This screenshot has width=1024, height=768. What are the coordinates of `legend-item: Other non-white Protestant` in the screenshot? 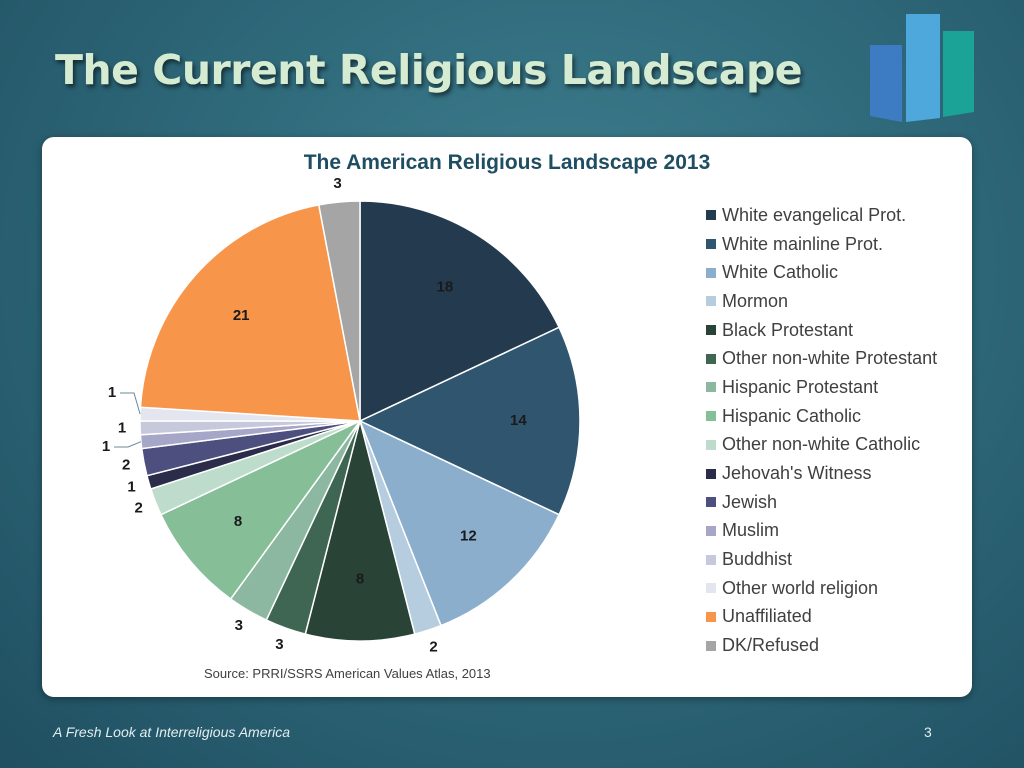 It's located at (821, 358).